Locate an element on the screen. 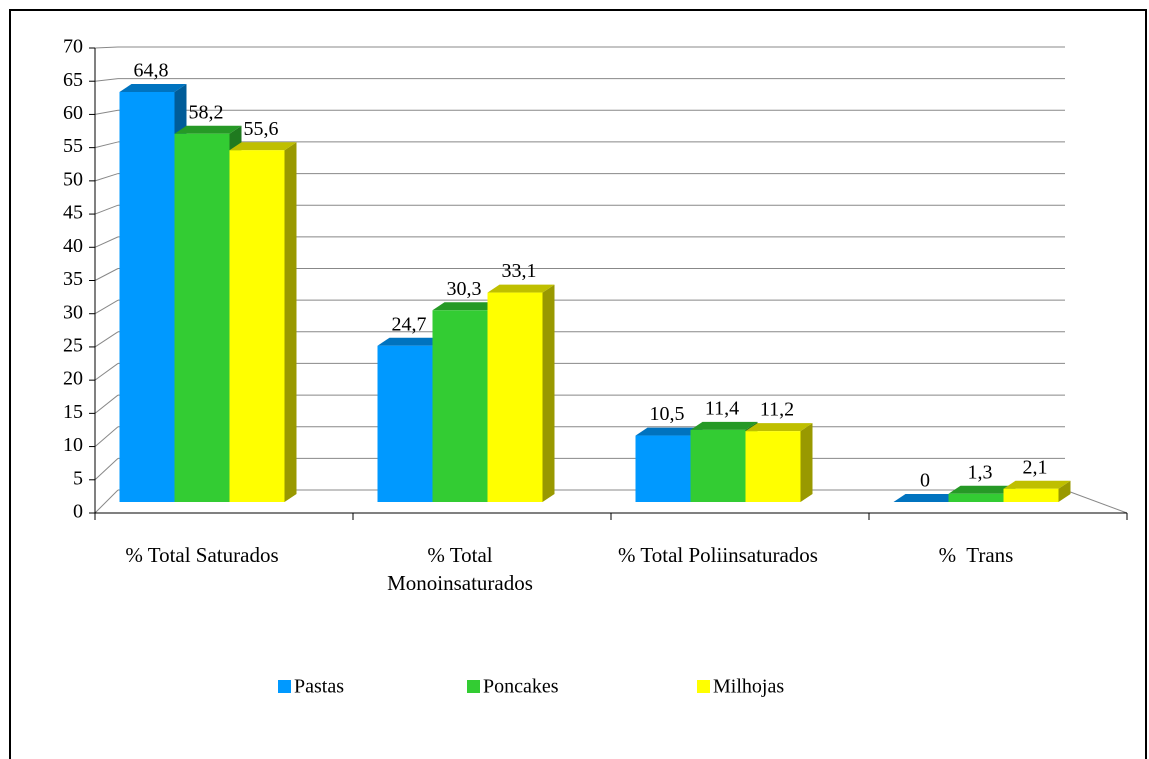 Image resolution: width=1149 pixels, height=759 pixels. x-tick-label: % Total Monoinsaturados is located at coordinates (460, 569).